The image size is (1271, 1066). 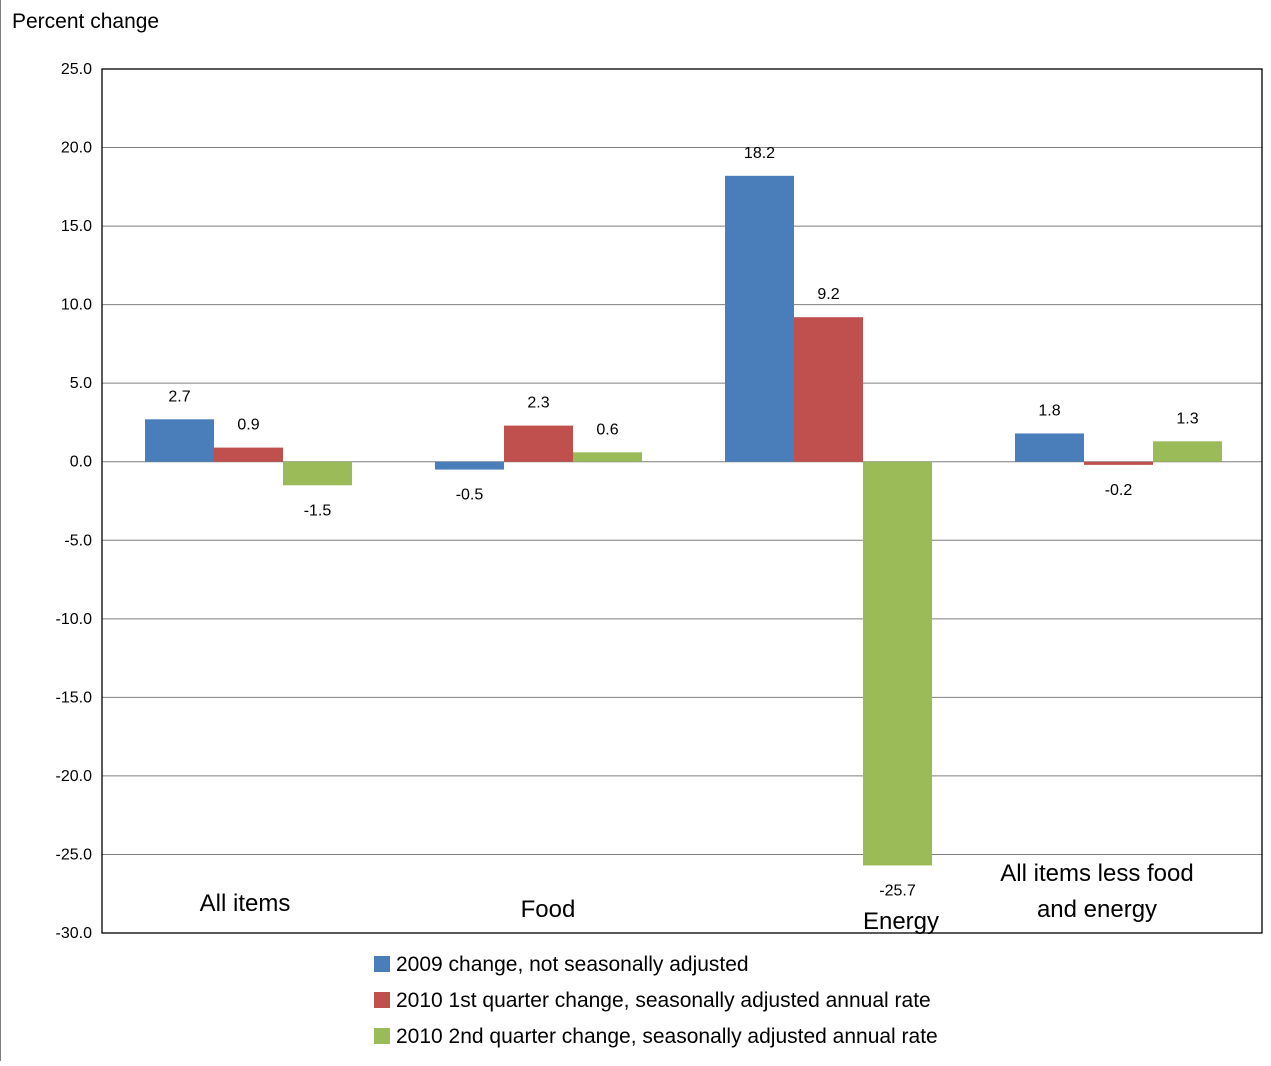 What do you see at coordinates (548, 909) in the screenshot?
I see `category-label: Food` at bounding box center [548, 909].